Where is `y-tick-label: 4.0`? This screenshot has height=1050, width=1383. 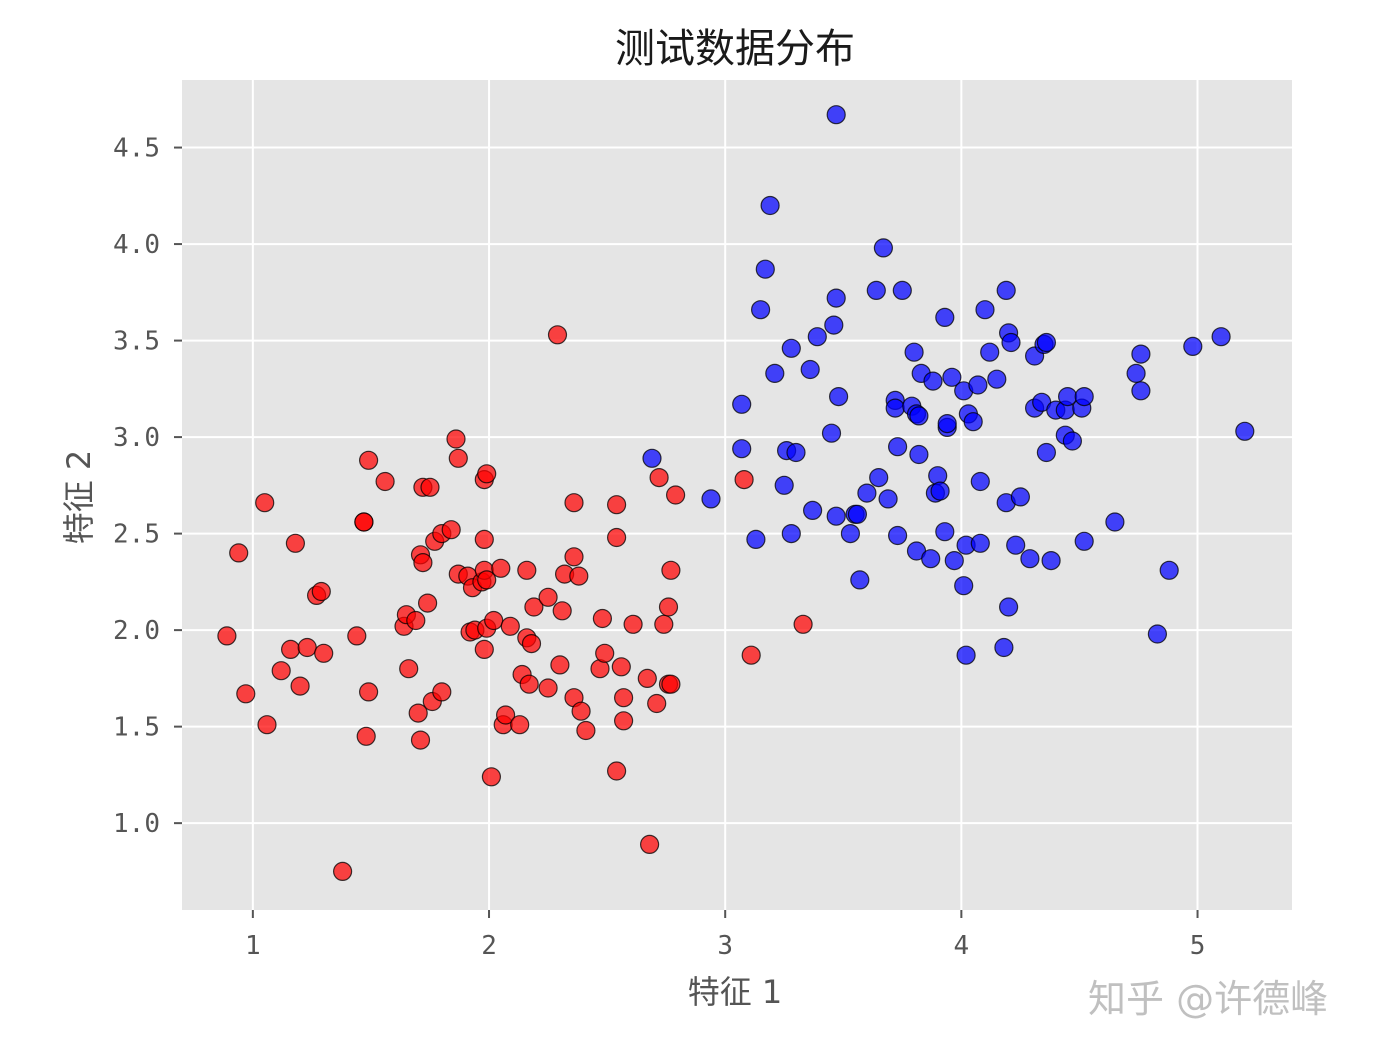 y-tick-label: 4.0 is located at coordinates (136, 245).